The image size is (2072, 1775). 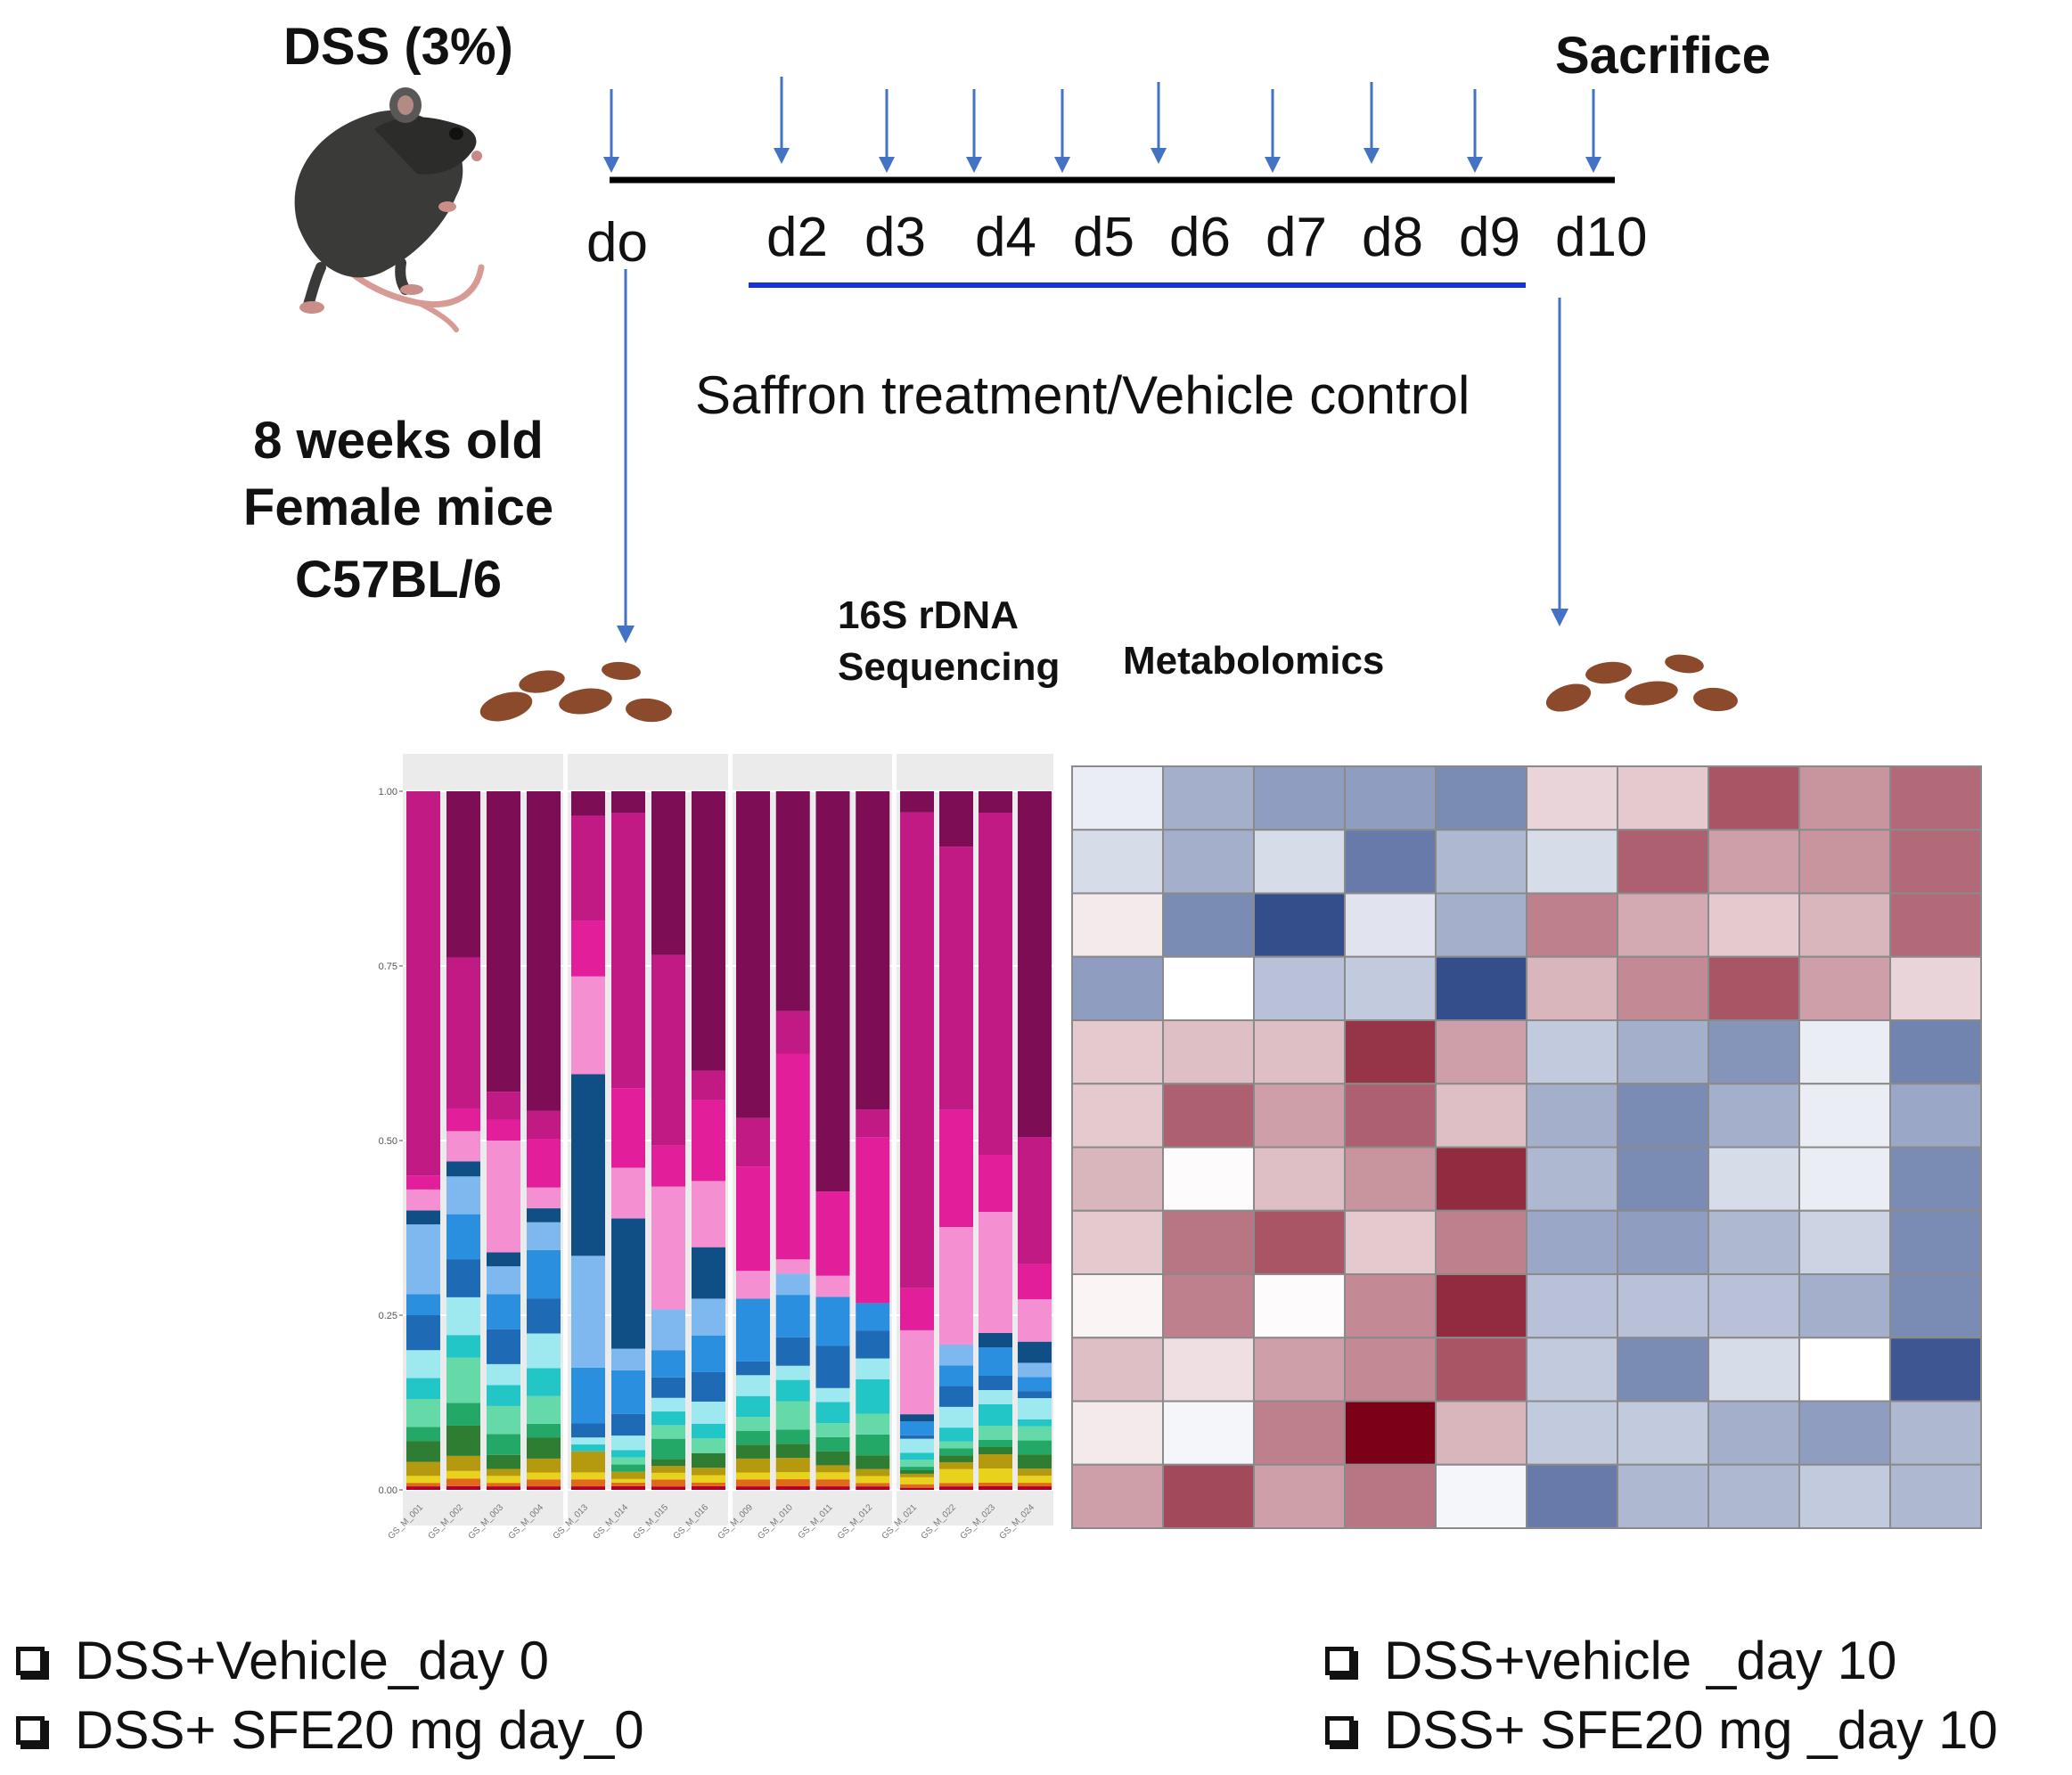 What do you see at coordinates (1296, 237) in the screenshot?
I see `day-label-d7: d7` at bounding box center [1296, 237].